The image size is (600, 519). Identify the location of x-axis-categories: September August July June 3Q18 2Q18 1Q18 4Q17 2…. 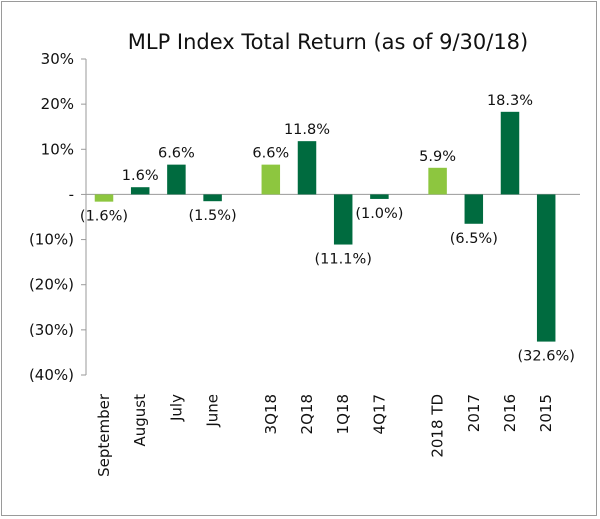
(325, 435).